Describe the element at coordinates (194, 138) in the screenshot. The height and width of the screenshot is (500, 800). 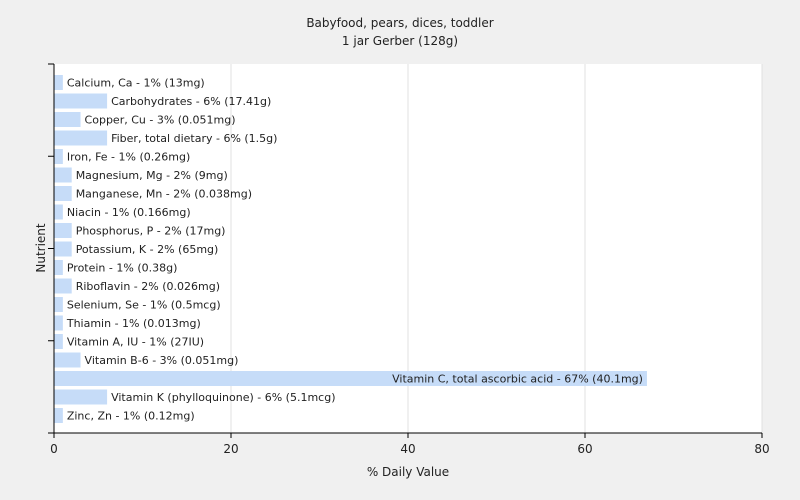
I see `bar-label: Fiber, total dietary - 6% (1.5g)` at that location.